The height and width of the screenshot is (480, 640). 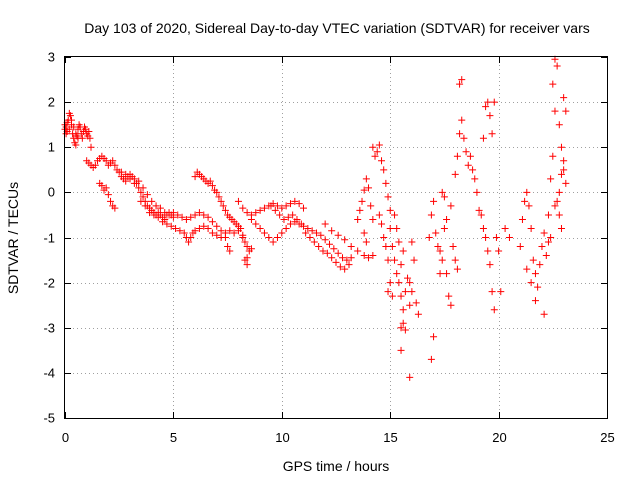 I want to click on y-tick-label: -1, so click(x=49, y=238).